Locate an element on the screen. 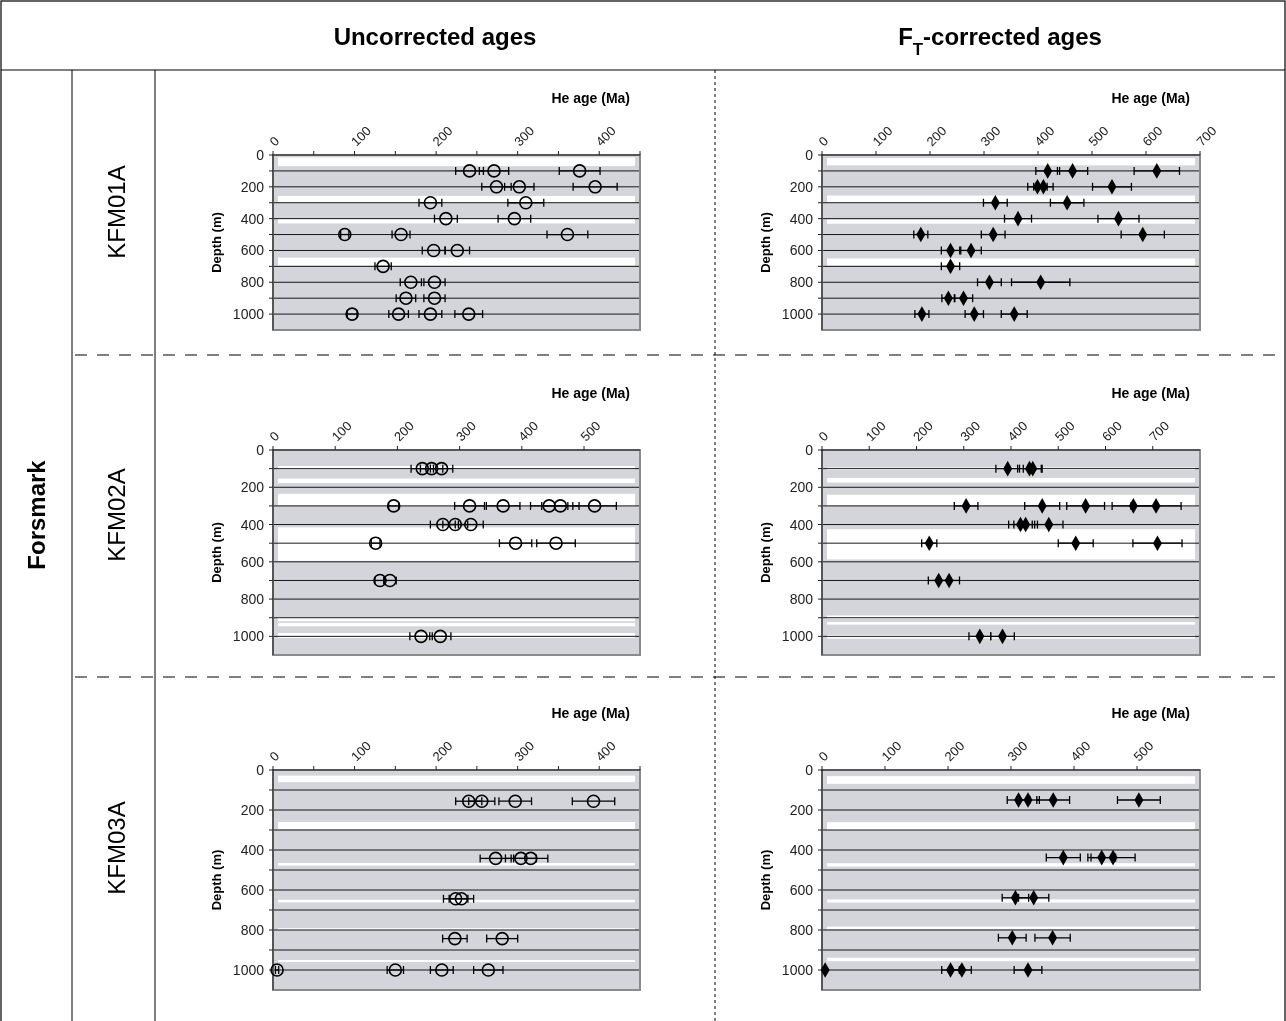  text: Forsmark is located at coordinates (36, 514).